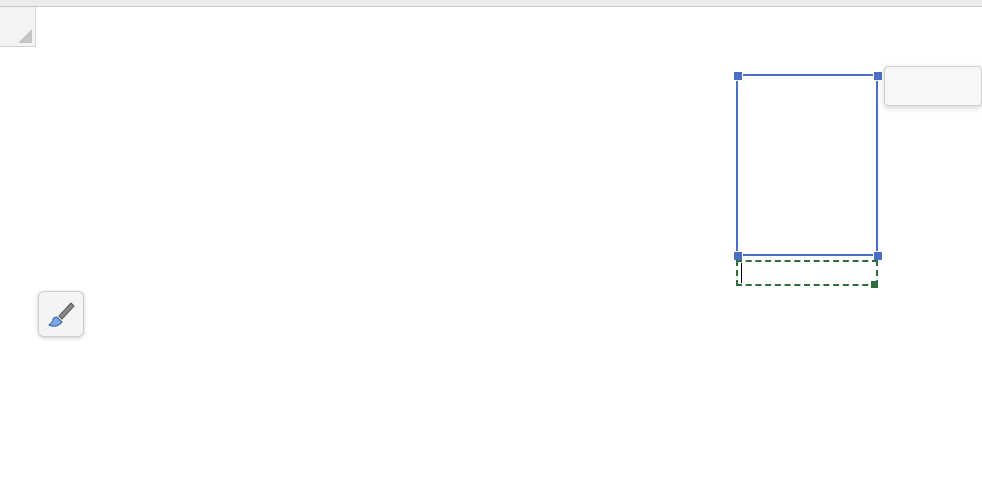 This screenshot has width=982, height=490. What do you see at coordinates (807, 273) in the screenshot?
I see `active-cell-e9-formula` at bounding box center [807, 273].